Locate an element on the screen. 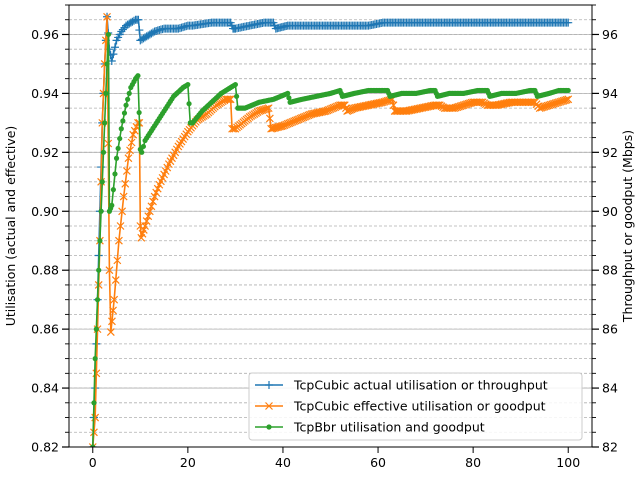 This screenshot has height=480, width=640. y-left-tick-label: 0.92 is located at coordinates (45, 152).